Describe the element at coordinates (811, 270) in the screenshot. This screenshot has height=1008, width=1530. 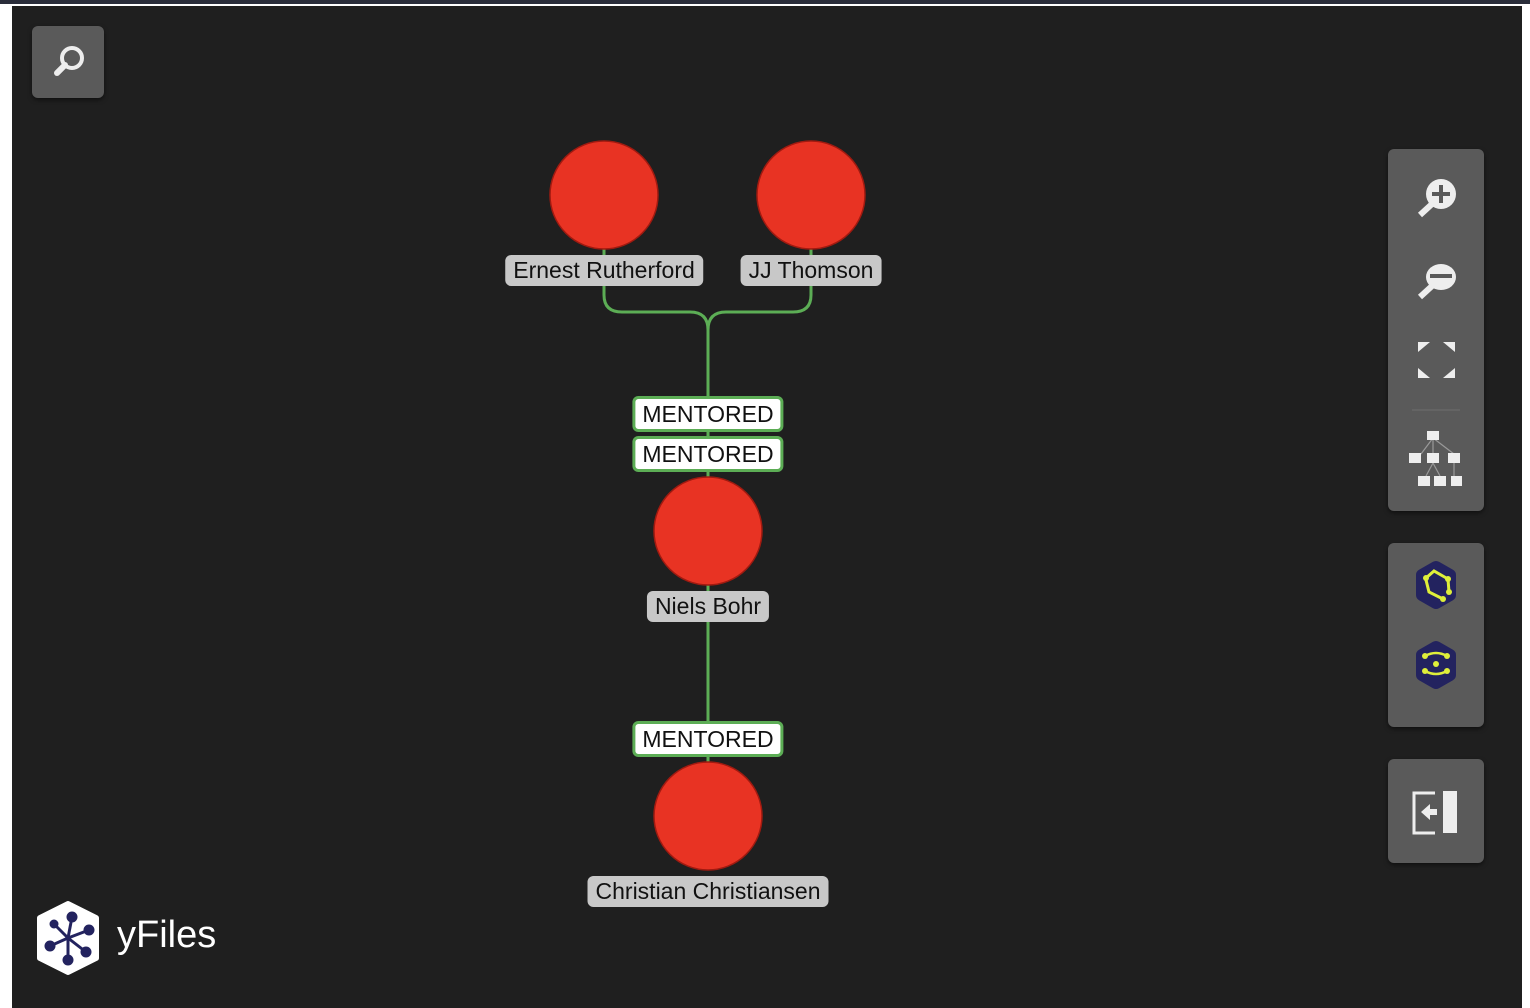
I see `node-label: JJ Thomson` at that location.